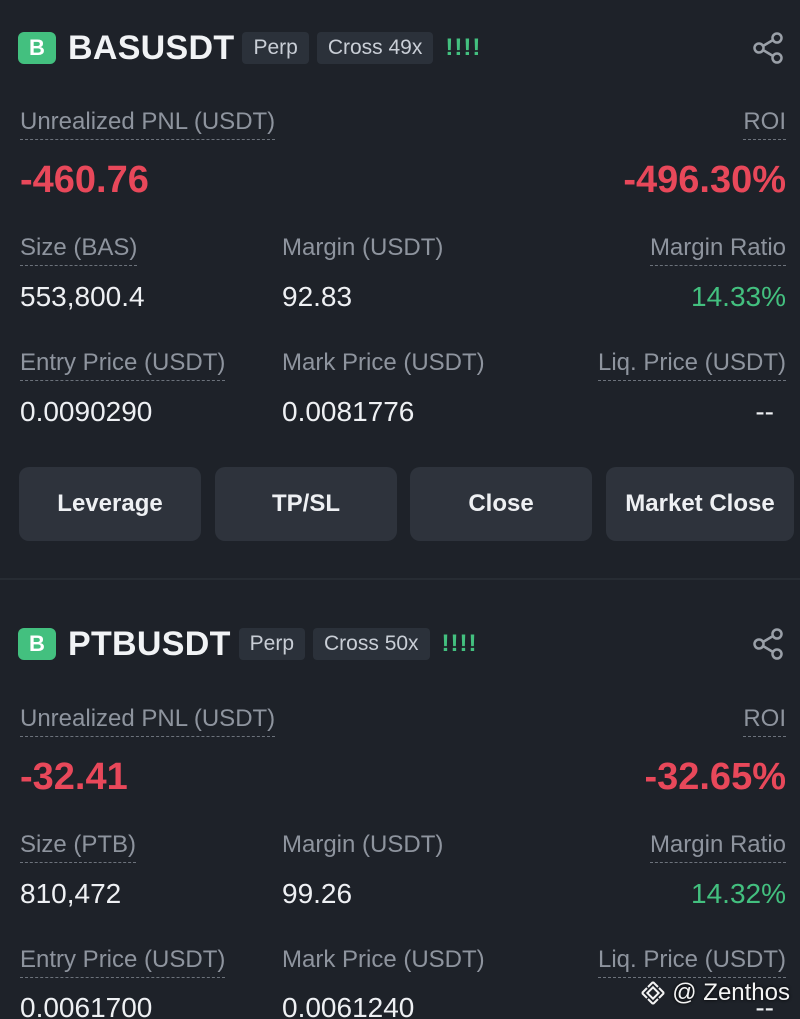  Describe the element at coordinates (71, 893) in the screenshot. I see `size-value: 810,472` at that location.